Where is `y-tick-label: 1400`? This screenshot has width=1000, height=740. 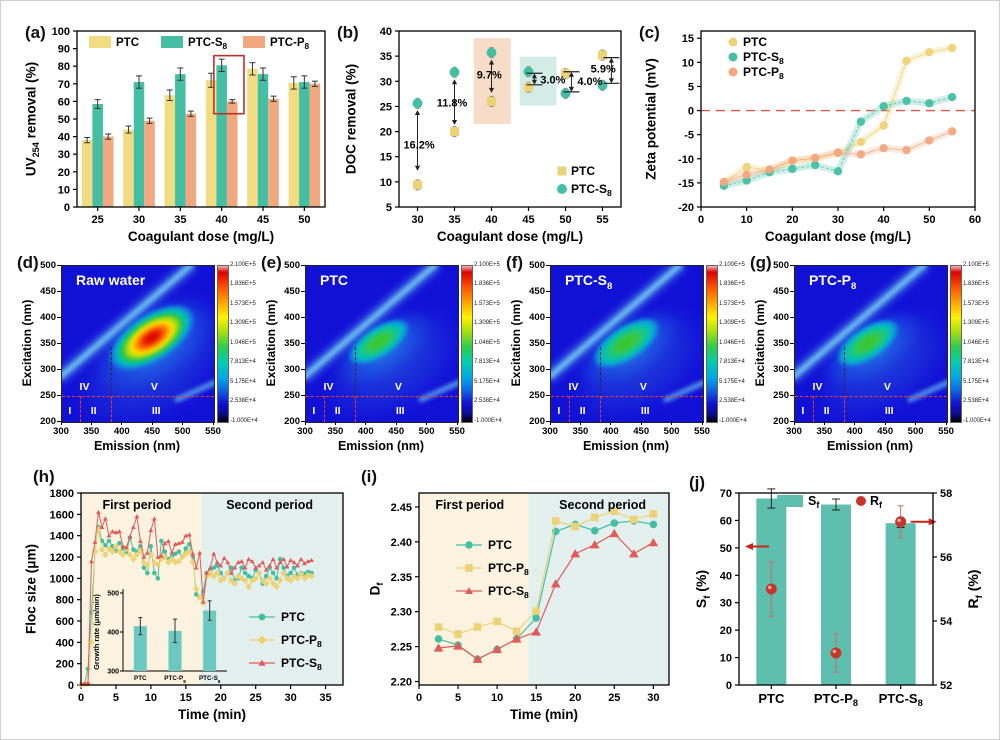 y-tick-label: 1400 is located at coordinates (62, 537).